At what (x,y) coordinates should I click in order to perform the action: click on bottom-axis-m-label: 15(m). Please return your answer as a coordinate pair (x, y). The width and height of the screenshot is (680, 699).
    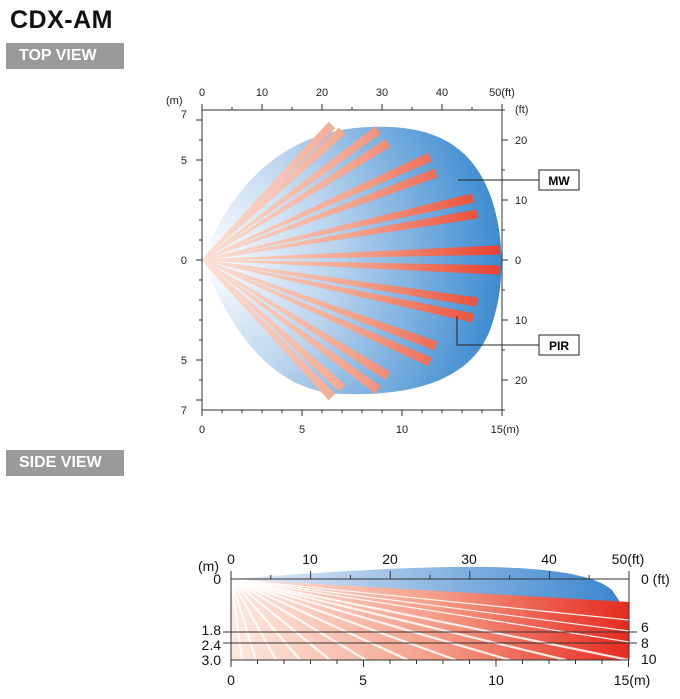
    Looking at the image, I should click on (505, 430).